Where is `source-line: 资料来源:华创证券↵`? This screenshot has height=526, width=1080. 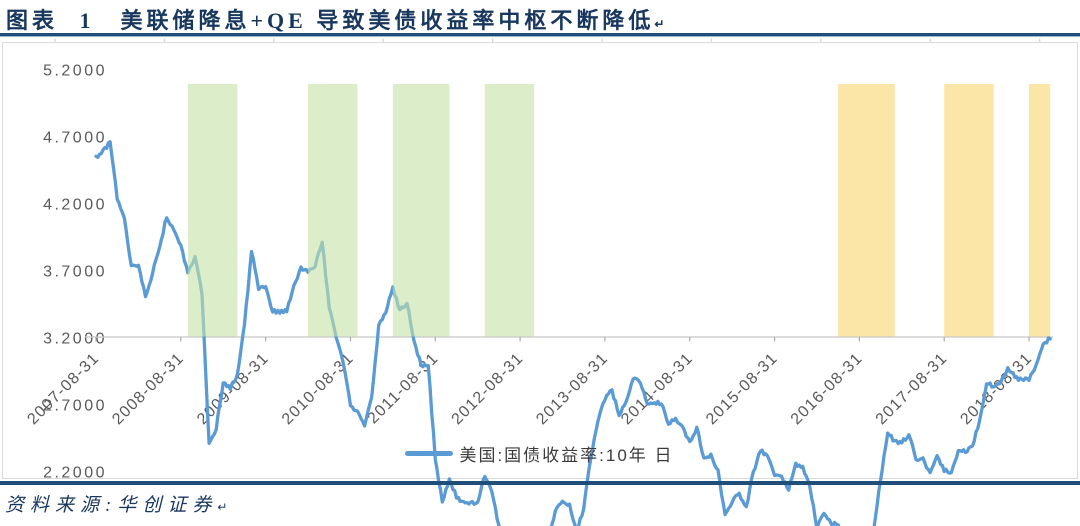 source-line: 资料来源:华创证券↵ is located at coordinates (116, 503).